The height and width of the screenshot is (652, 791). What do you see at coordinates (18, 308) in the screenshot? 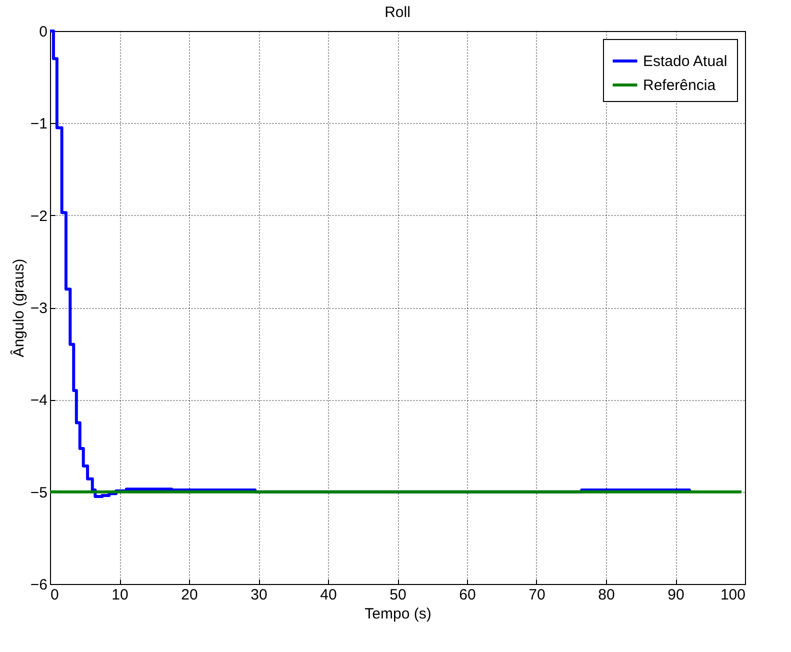
I see `y-axis-title: Ângulo (graus)` at bounding box center [18, 308].